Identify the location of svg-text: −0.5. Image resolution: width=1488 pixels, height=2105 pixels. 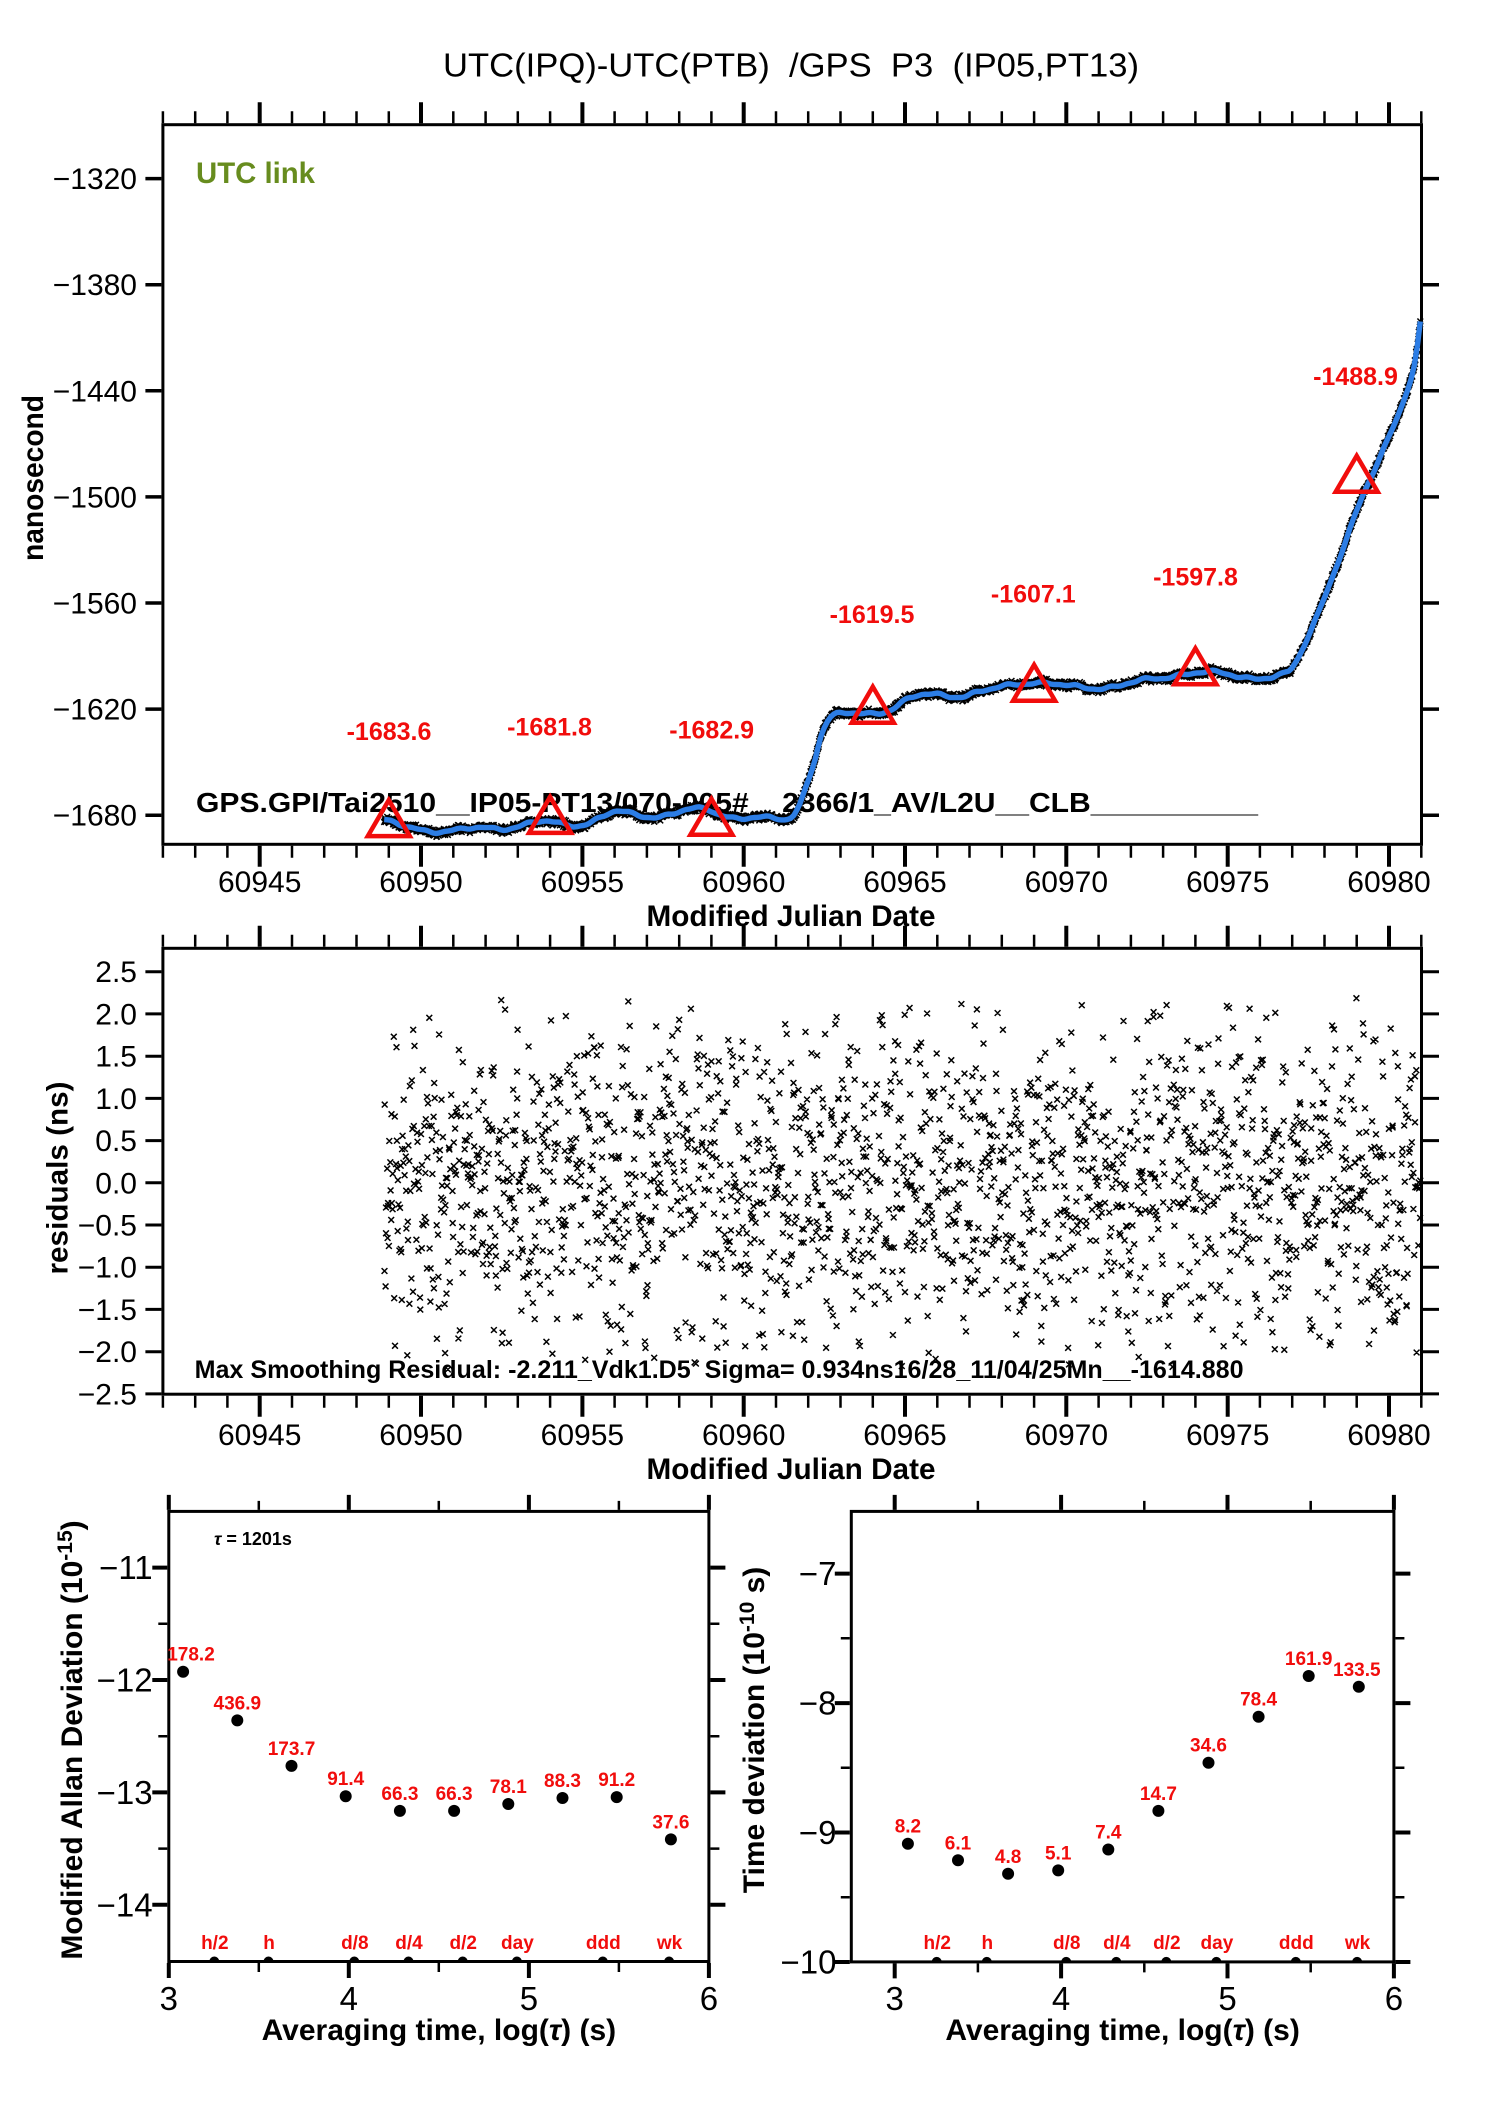
(107, 1226).